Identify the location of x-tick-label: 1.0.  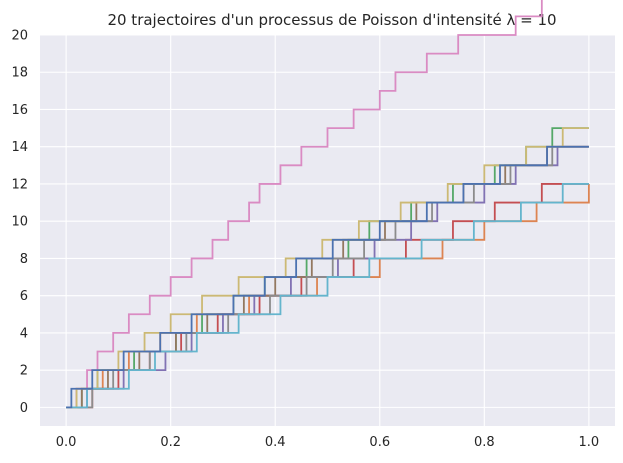
(589, 442).